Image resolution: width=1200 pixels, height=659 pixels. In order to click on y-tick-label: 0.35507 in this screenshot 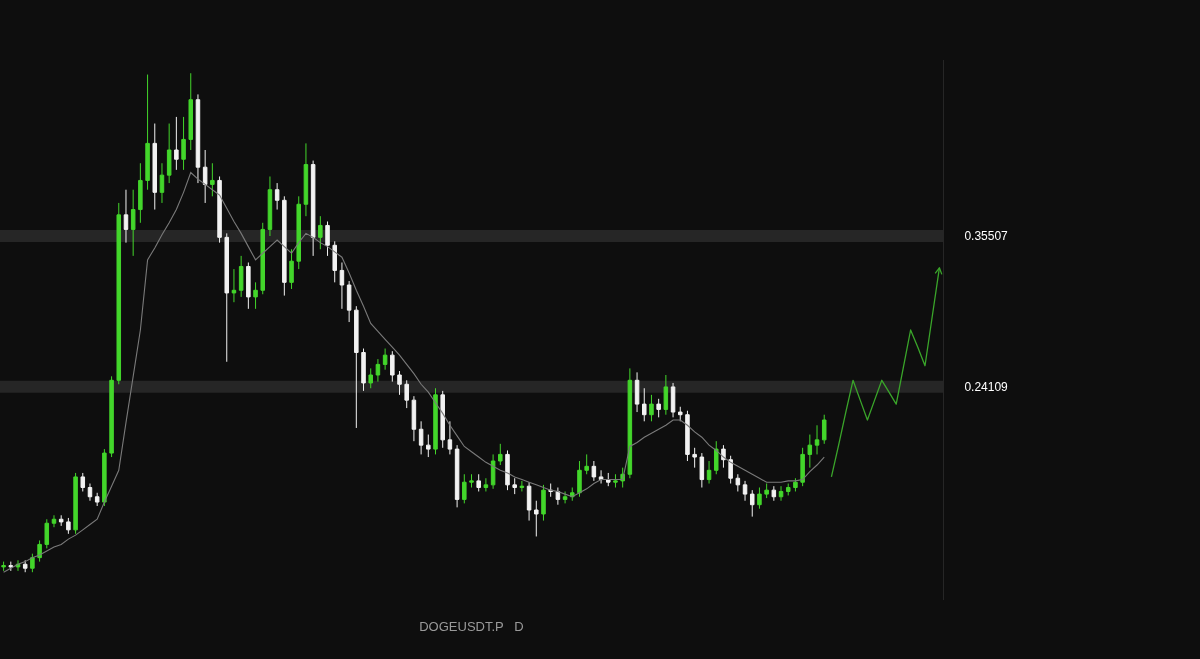, I will do `click(986, 236)`.